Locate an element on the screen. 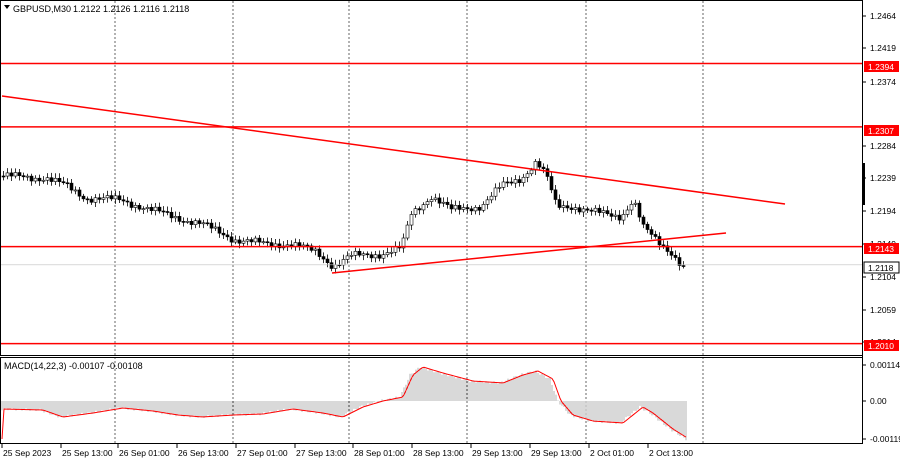  time-tick: 27 Sep 13:00 is located at coordinates (321, 453).